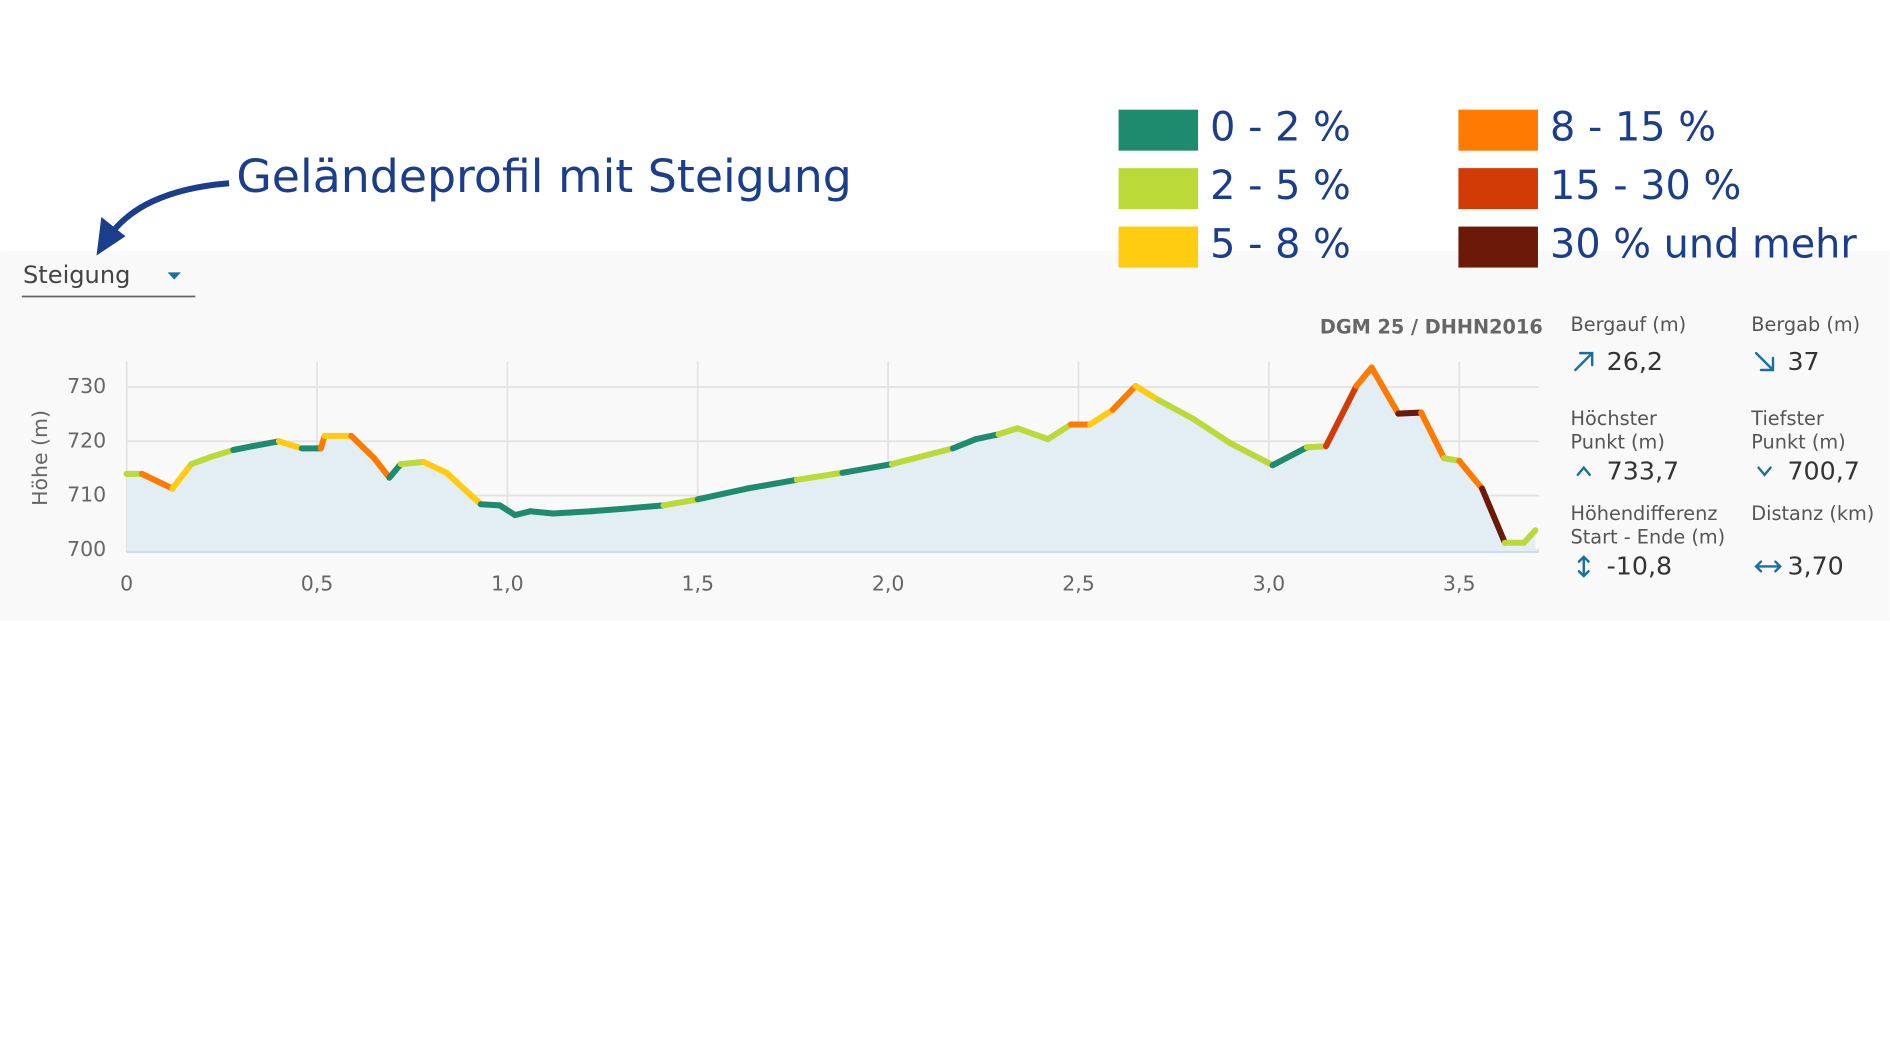 The width and height of the screenshot is (1890, 1063). Describe the element at coordinates (1805, 324) in the screenshot. I see `stat-label: Bergab (m)` at that location.